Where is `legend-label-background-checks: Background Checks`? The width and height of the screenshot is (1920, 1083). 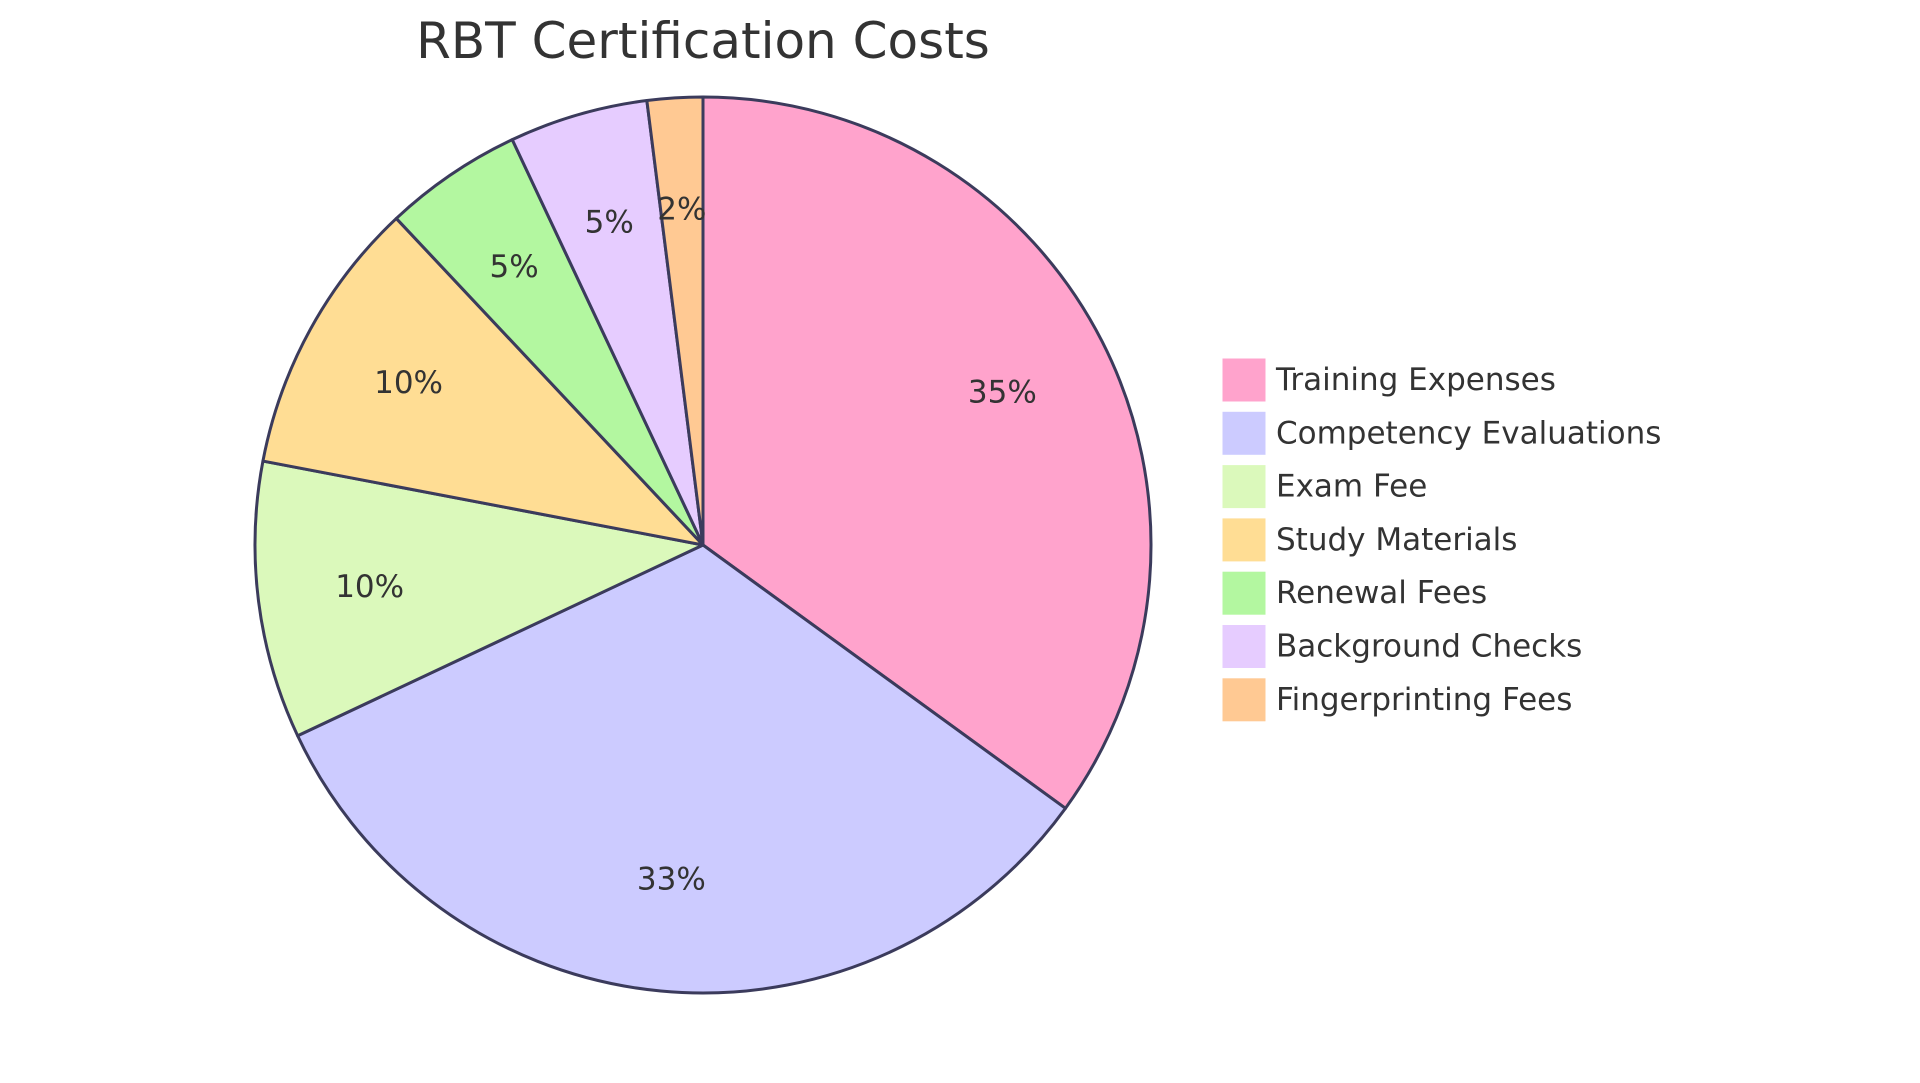
legend-label-background-checks: Background Checks is located at coordinates (1429, 647).